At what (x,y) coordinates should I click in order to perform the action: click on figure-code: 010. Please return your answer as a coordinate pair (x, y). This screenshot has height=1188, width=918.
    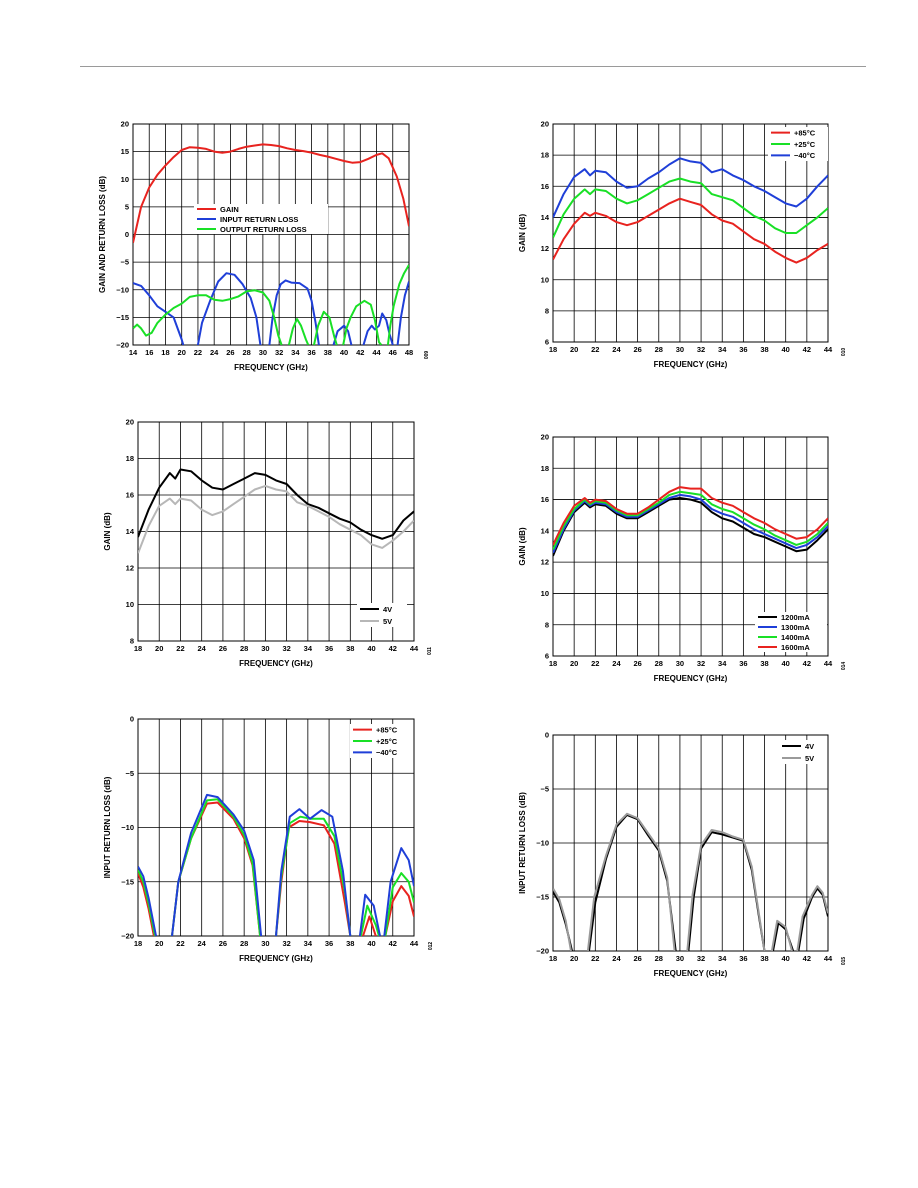
    Looking at the image, I should click on (844, 352).